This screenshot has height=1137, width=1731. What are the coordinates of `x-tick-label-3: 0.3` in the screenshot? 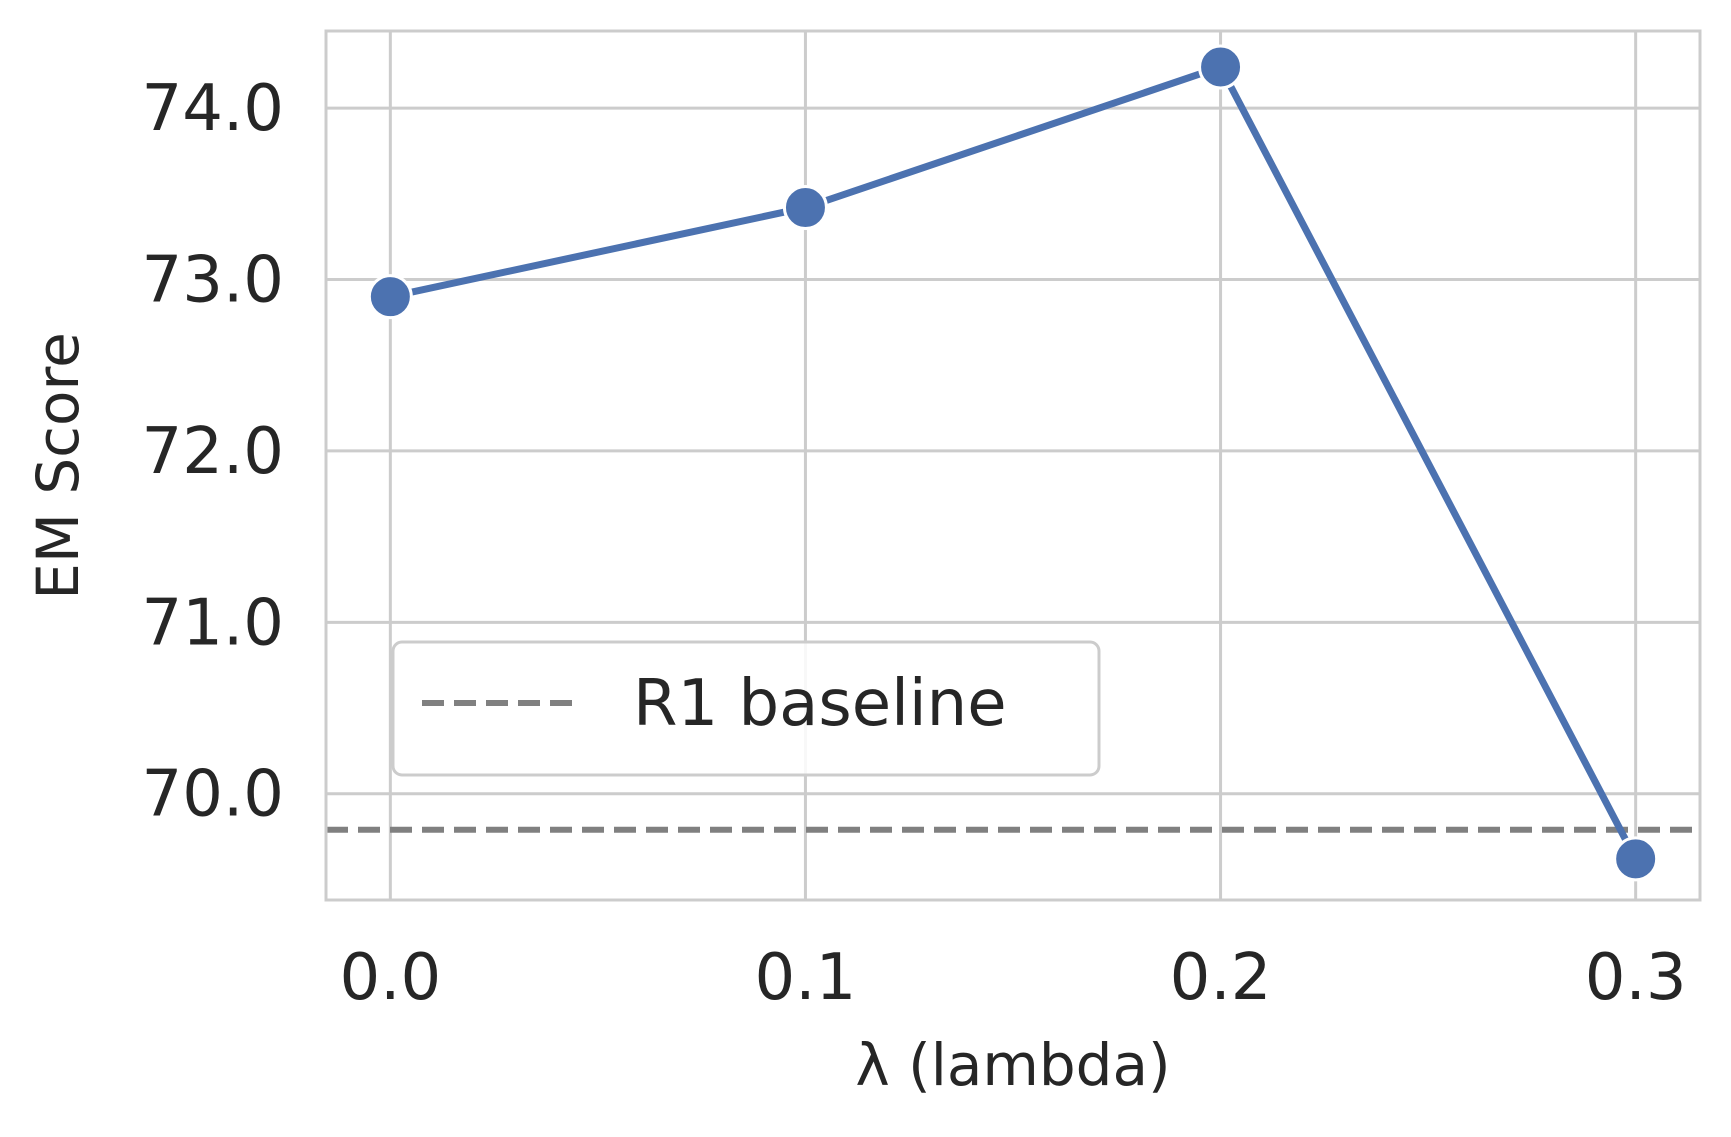 It's located at (1636, 978).